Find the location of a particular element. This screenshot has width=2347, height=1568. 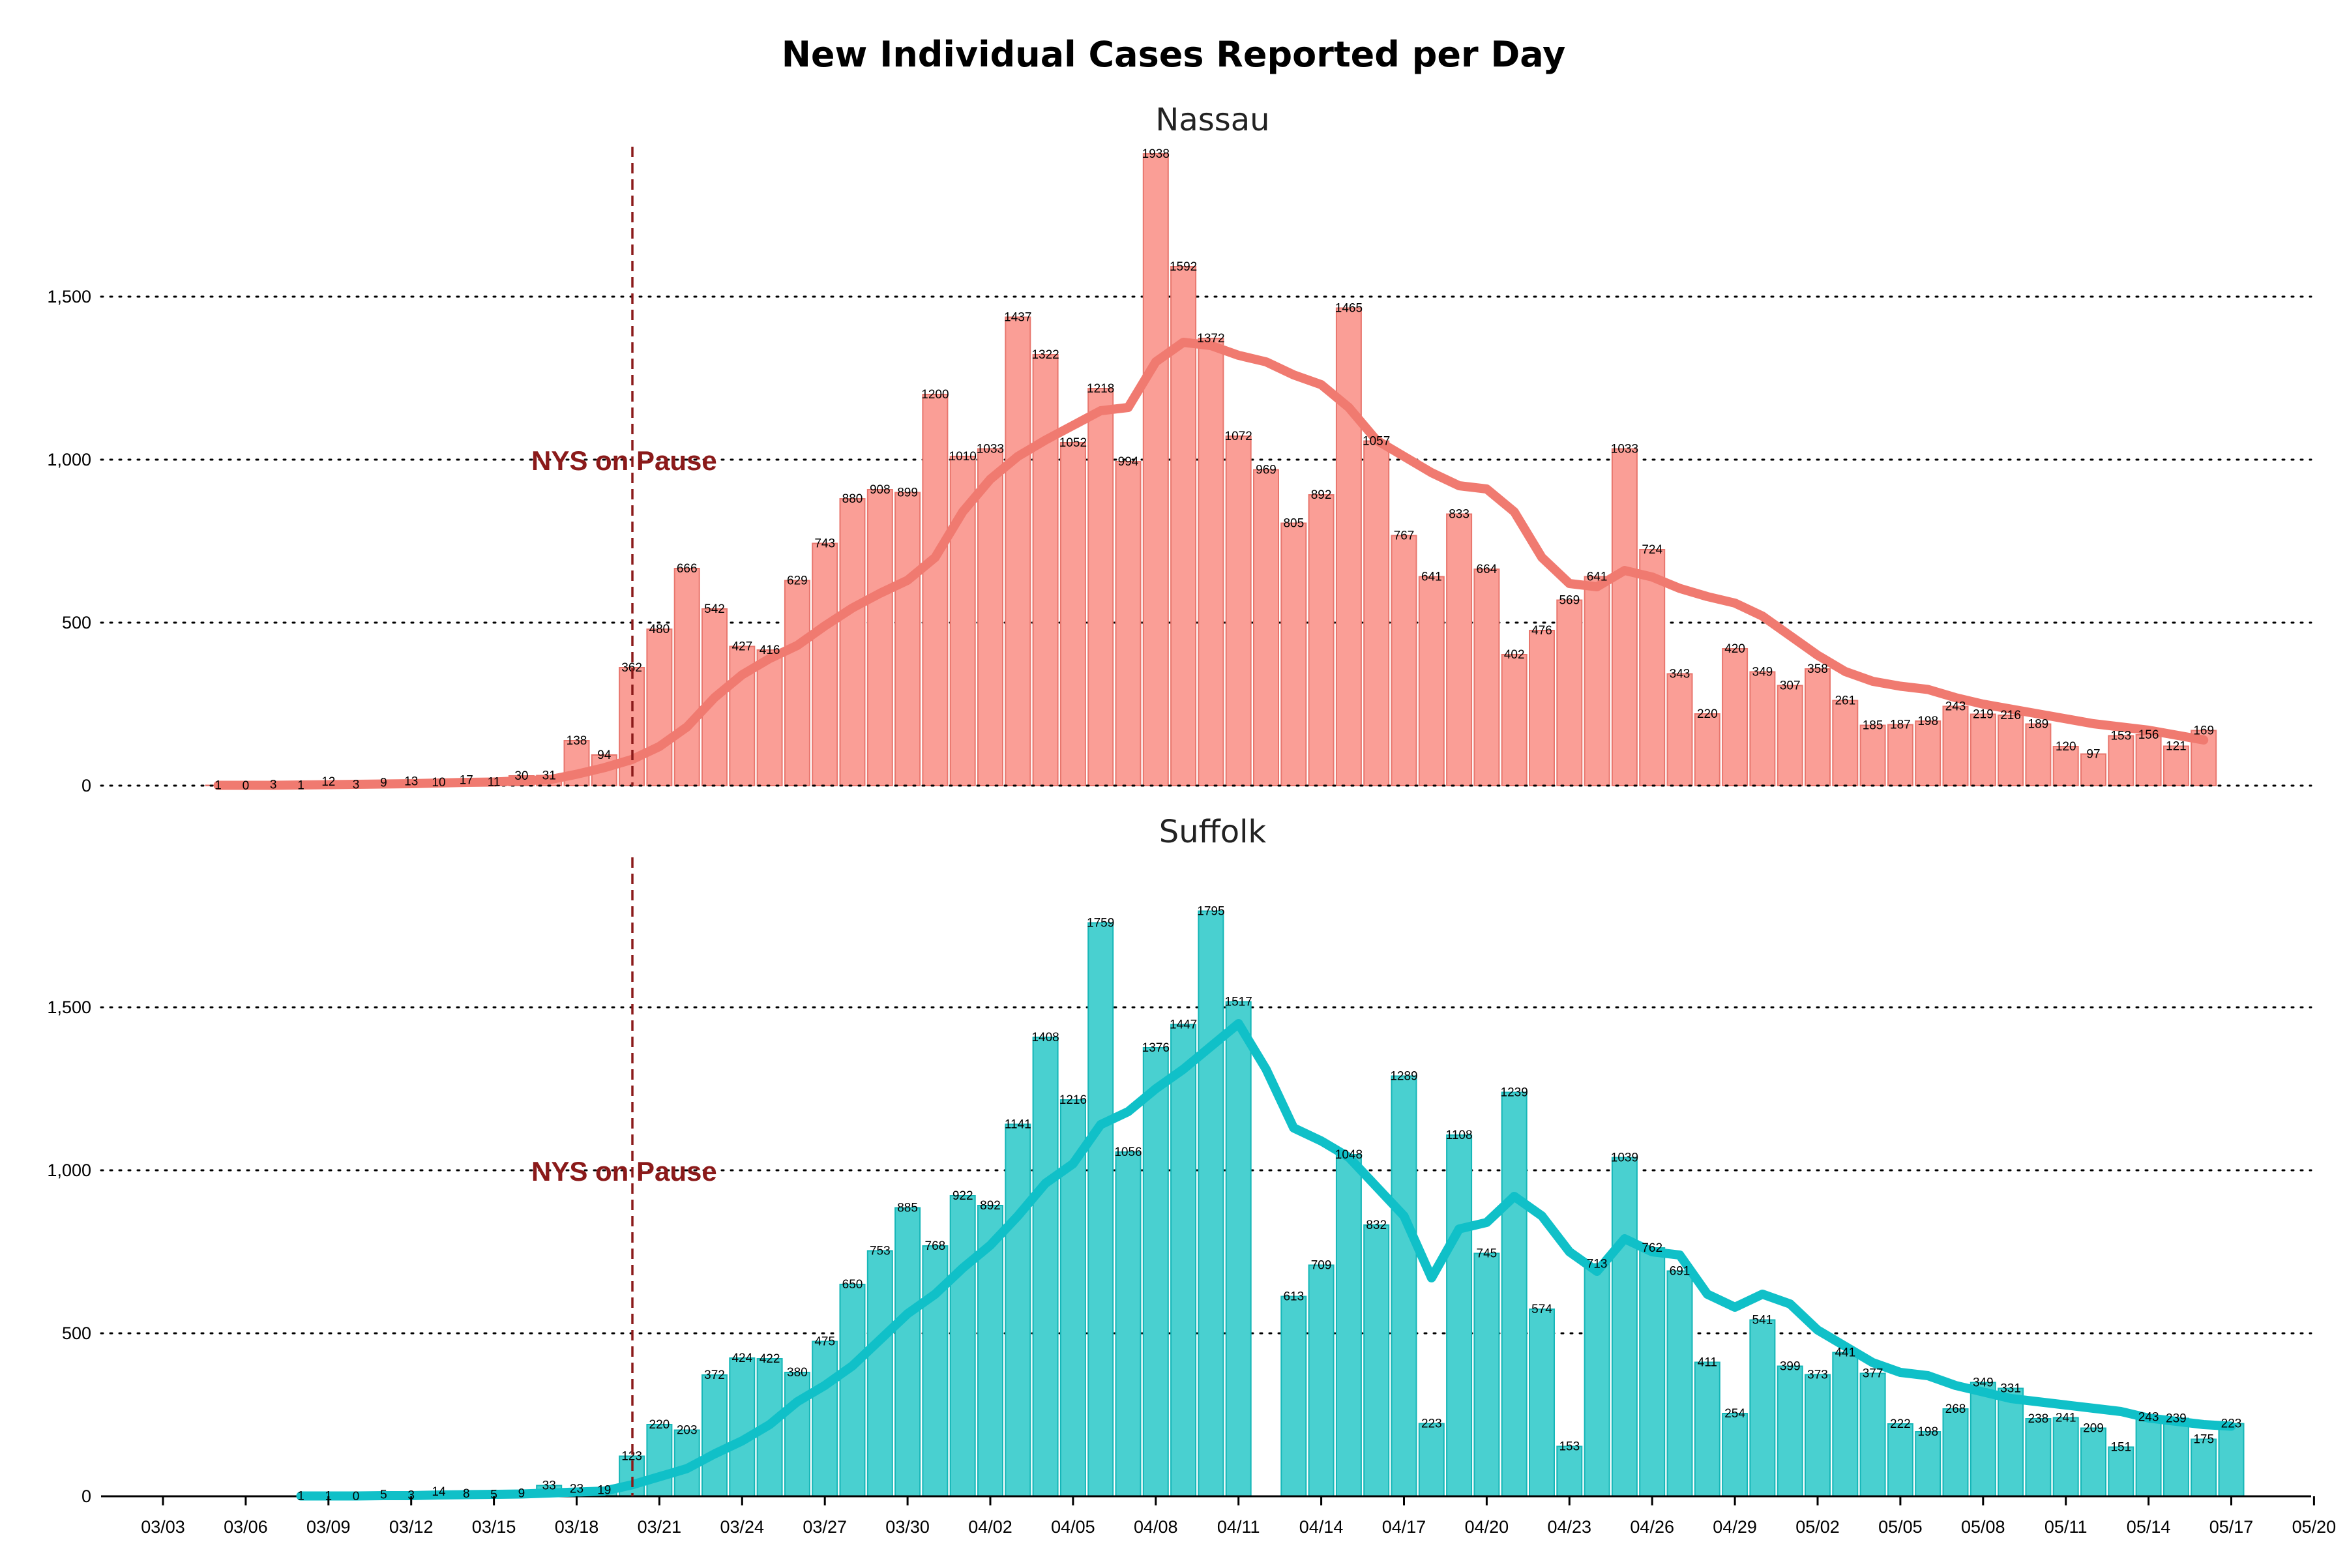

bar-value-label: 307 is located at coordinates (1791, 686).